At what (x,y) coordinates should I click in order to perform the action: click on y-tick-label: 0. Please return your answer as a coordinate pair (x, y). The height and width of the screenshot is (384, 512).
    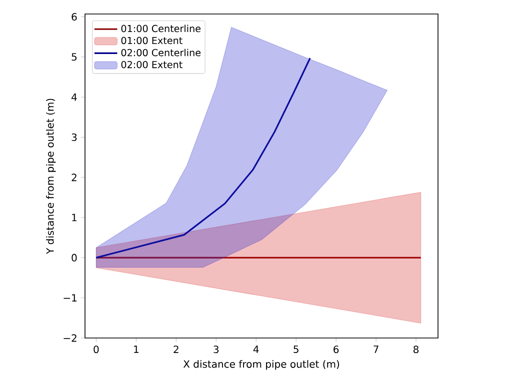
    Looking at the image, I should click on (74, 258).